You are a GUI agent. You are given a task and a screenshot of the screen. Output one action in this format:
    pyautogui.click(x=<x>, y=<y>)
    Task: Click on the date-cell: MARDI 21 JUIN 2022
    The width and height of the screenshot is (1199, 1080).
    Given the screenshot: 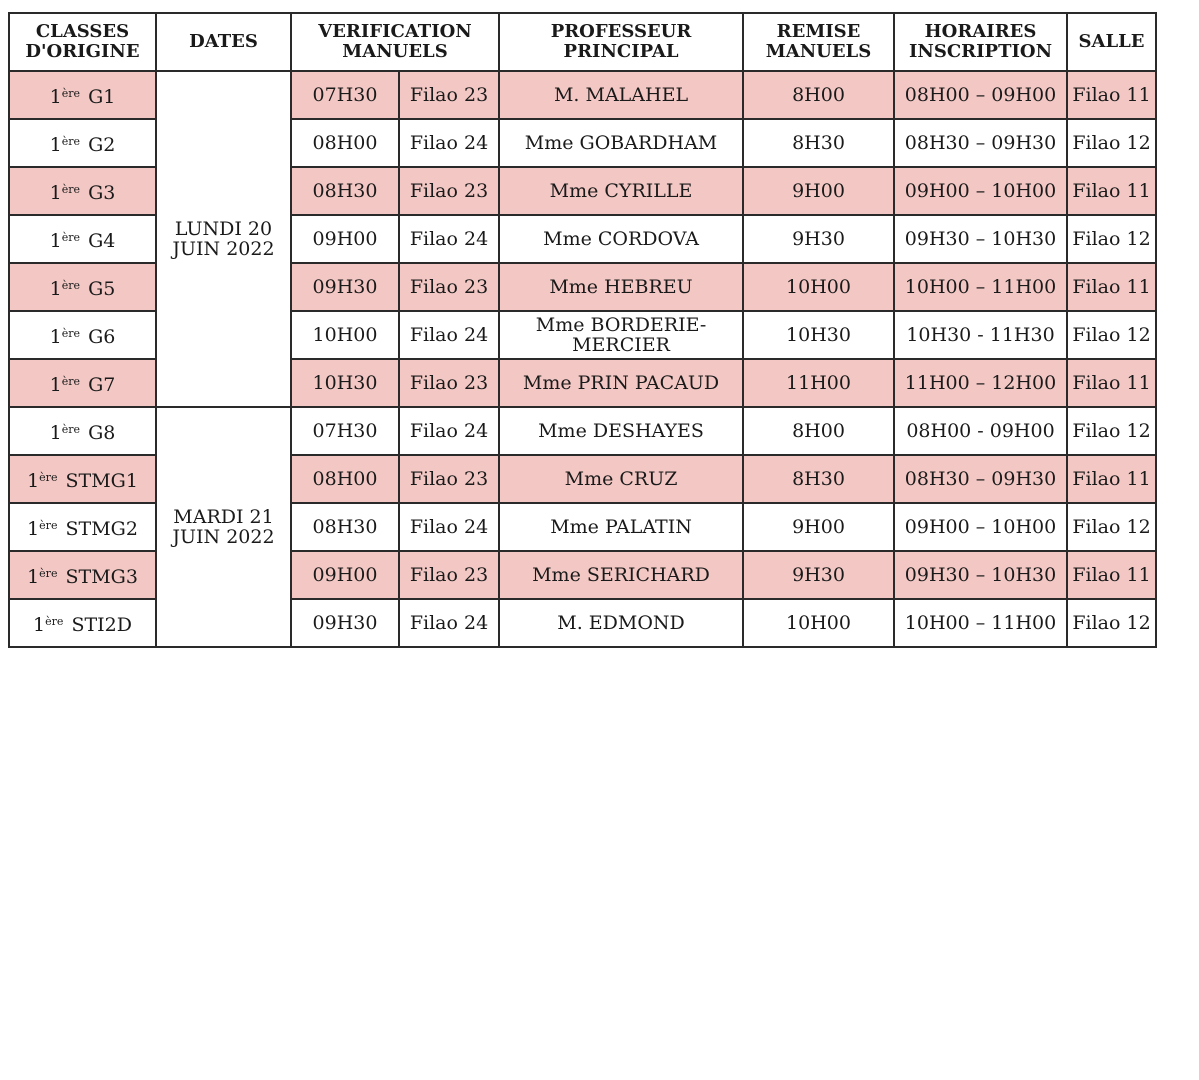 What is the action you would take?
    pyautogui.click(x=223, y=527)
    